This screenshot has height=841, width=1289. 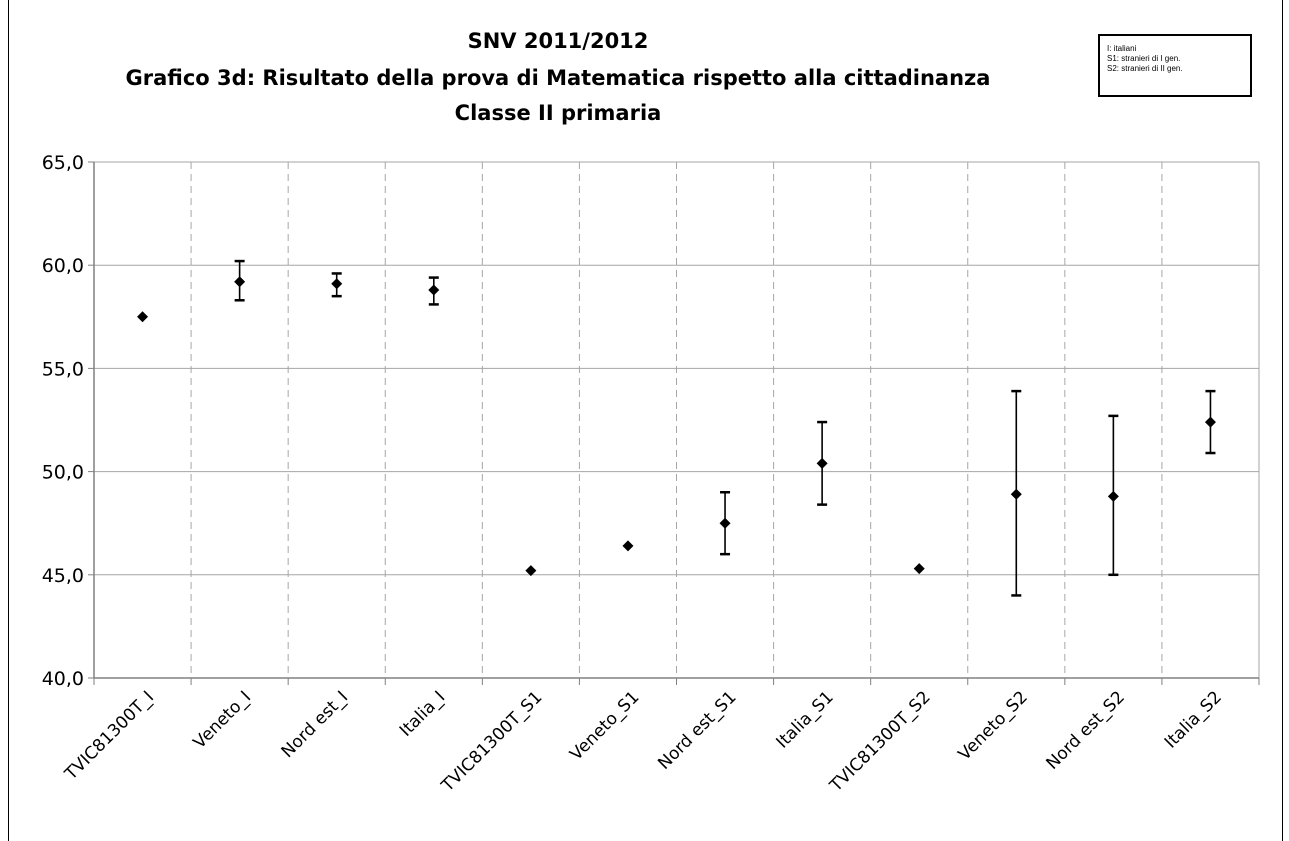 I want to click on x-tick-label: TVIC81300T_I, so click(x=109, y=735).